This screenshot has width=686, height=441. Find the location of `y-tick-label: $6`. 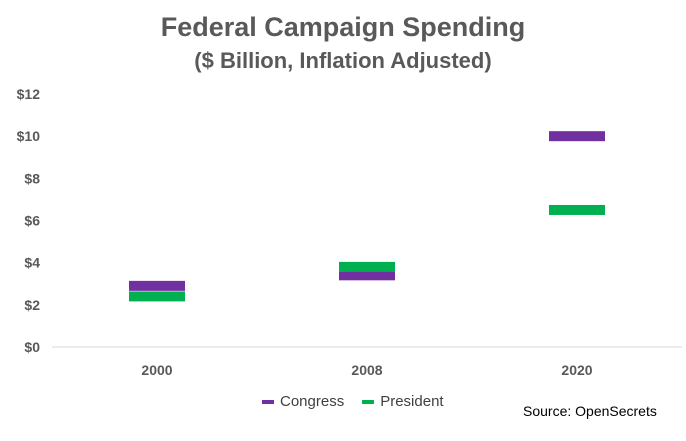

y-tick-label: $6 is located at coordinates (32, 221).